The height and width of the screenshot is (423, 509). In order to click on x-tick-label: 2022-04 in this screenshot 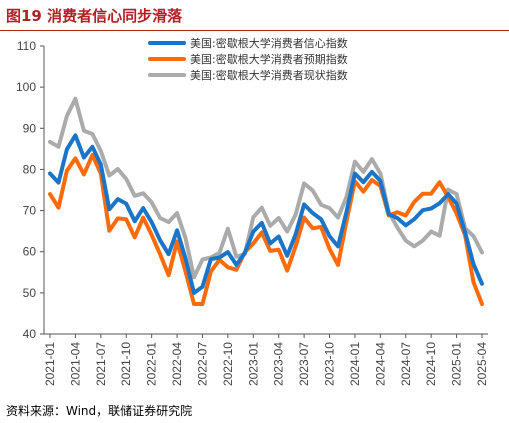, I will do `click(177, 364)`.